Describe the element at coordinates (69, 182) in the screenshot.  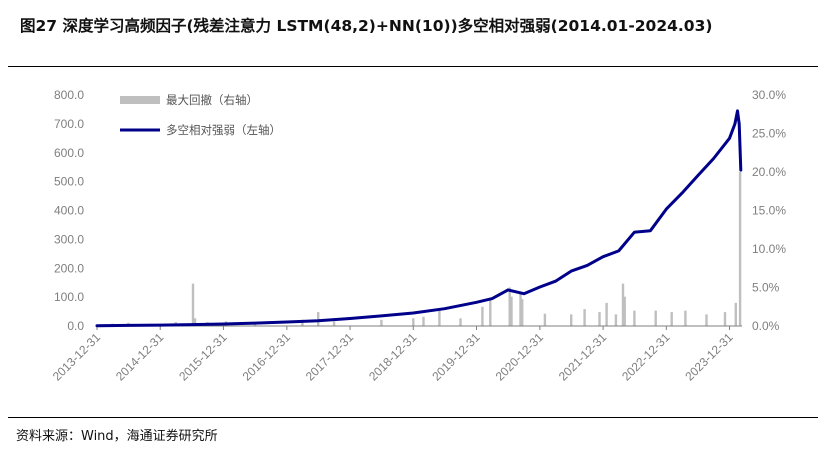
I see `left-axis-tick-label: 500.0` at that location.